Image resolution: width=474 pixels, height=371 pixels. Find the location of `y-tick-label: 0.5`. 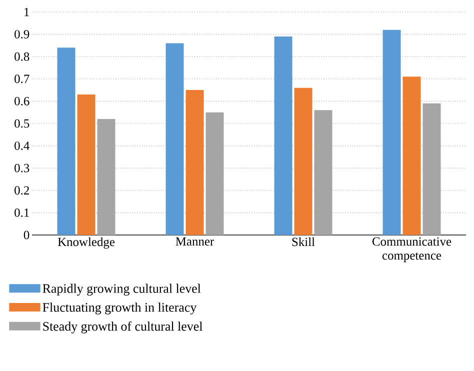

y-tick-label: 0.5 is located at coordinates (22, 123).